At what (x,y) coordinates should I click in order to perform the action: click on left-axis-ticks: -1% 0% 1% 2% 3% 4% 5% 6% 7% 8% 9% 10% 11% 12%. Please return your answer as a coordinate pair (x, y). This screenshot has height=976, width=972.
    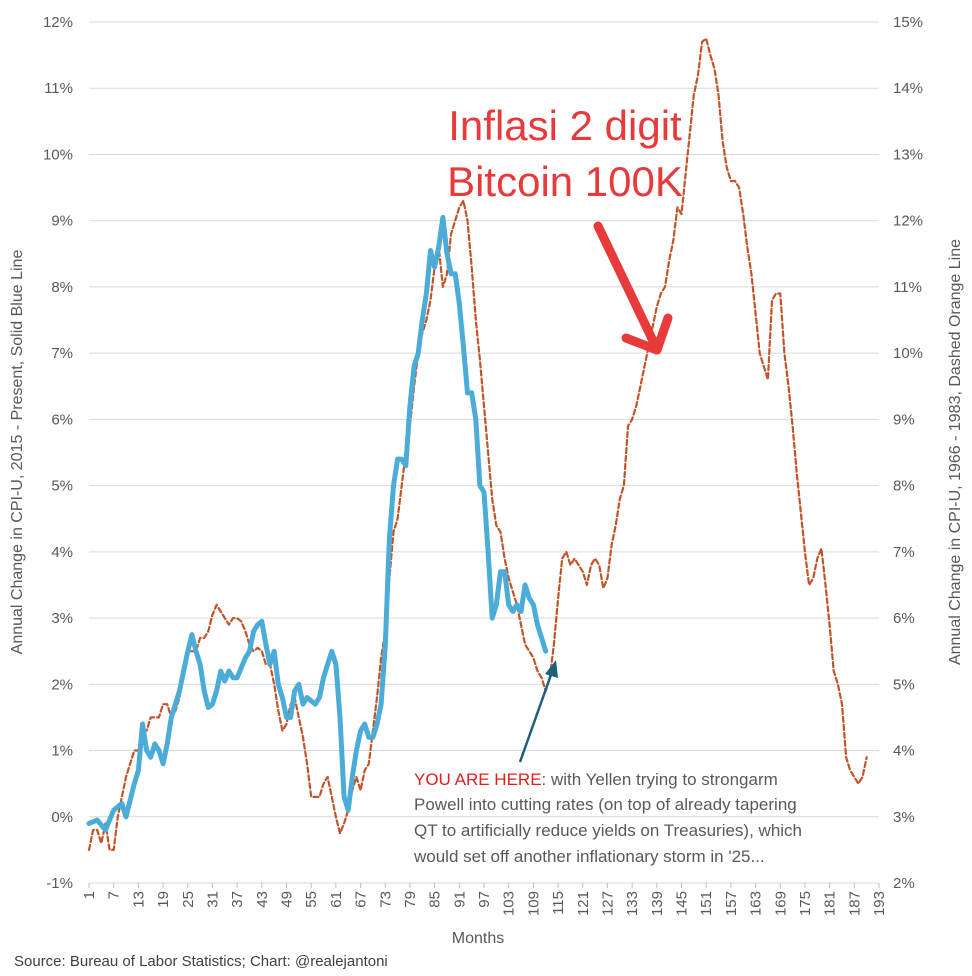
    Looking at the image, I should click on (58, 453).